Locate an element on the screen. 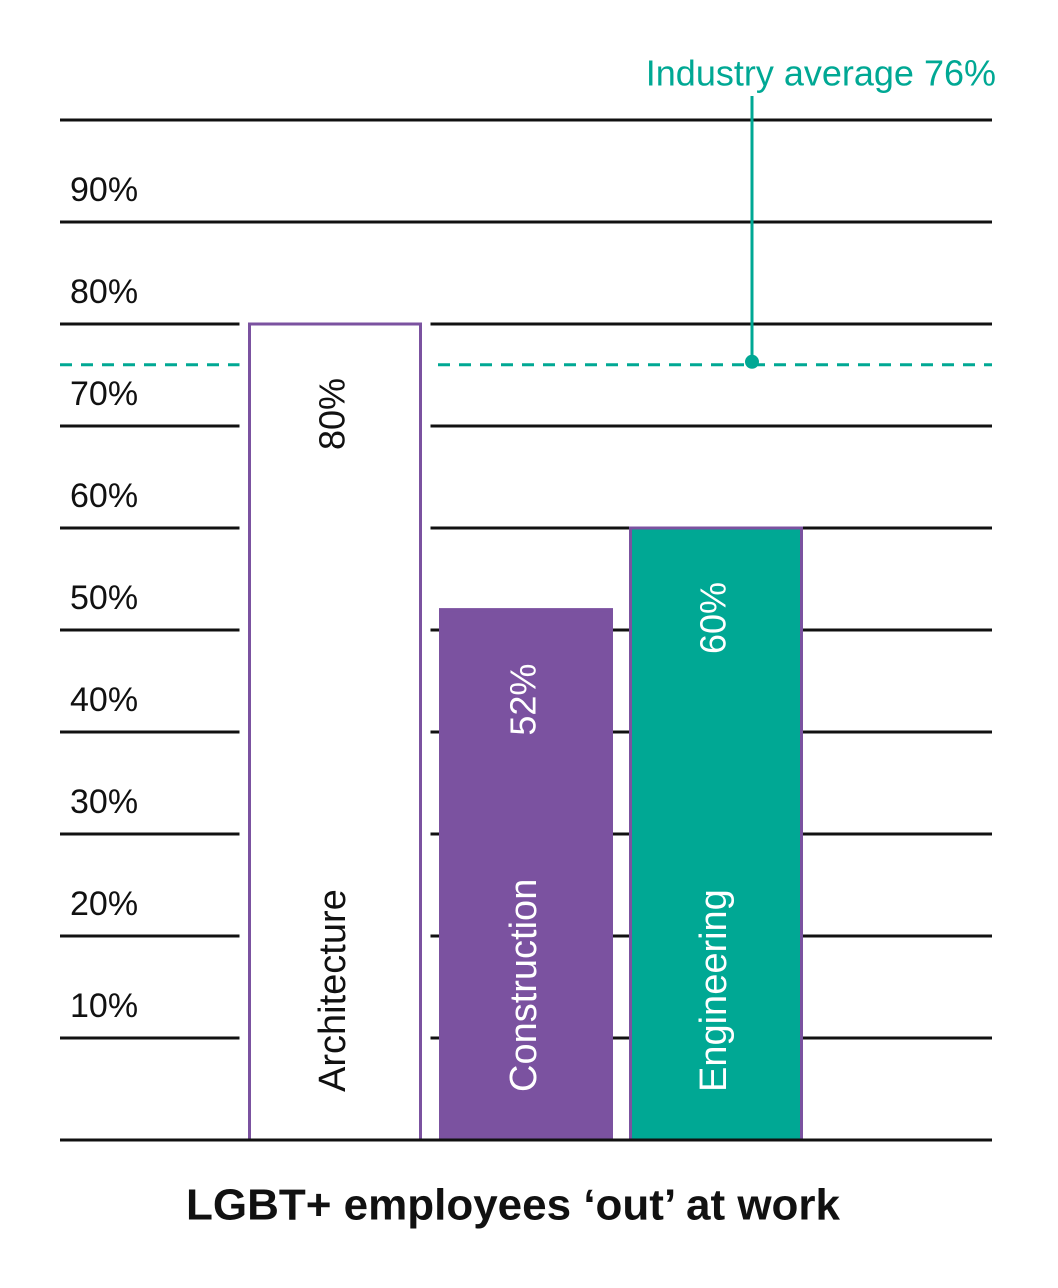 This screenshot has width=1058, height=1288. y-tick-label: 50% is located at coordinates (104, 598).